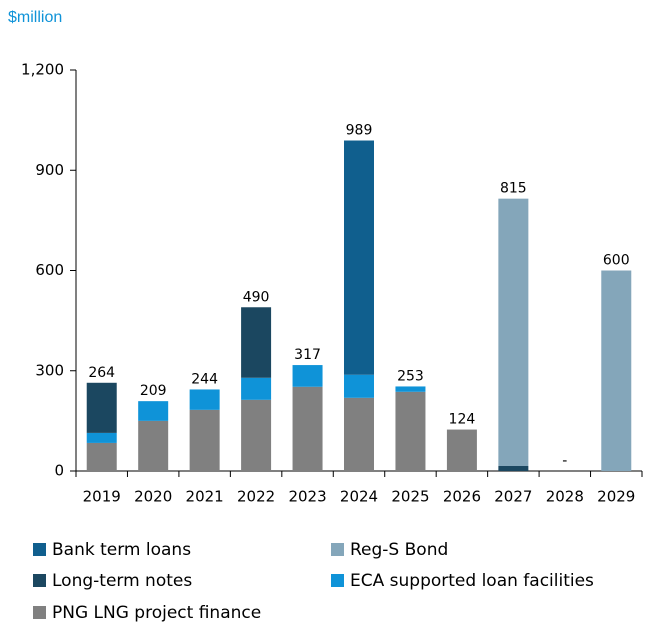  Describe the element at coordinates (616, 261) in the screenshot. I see `total-label: 600` at that location.